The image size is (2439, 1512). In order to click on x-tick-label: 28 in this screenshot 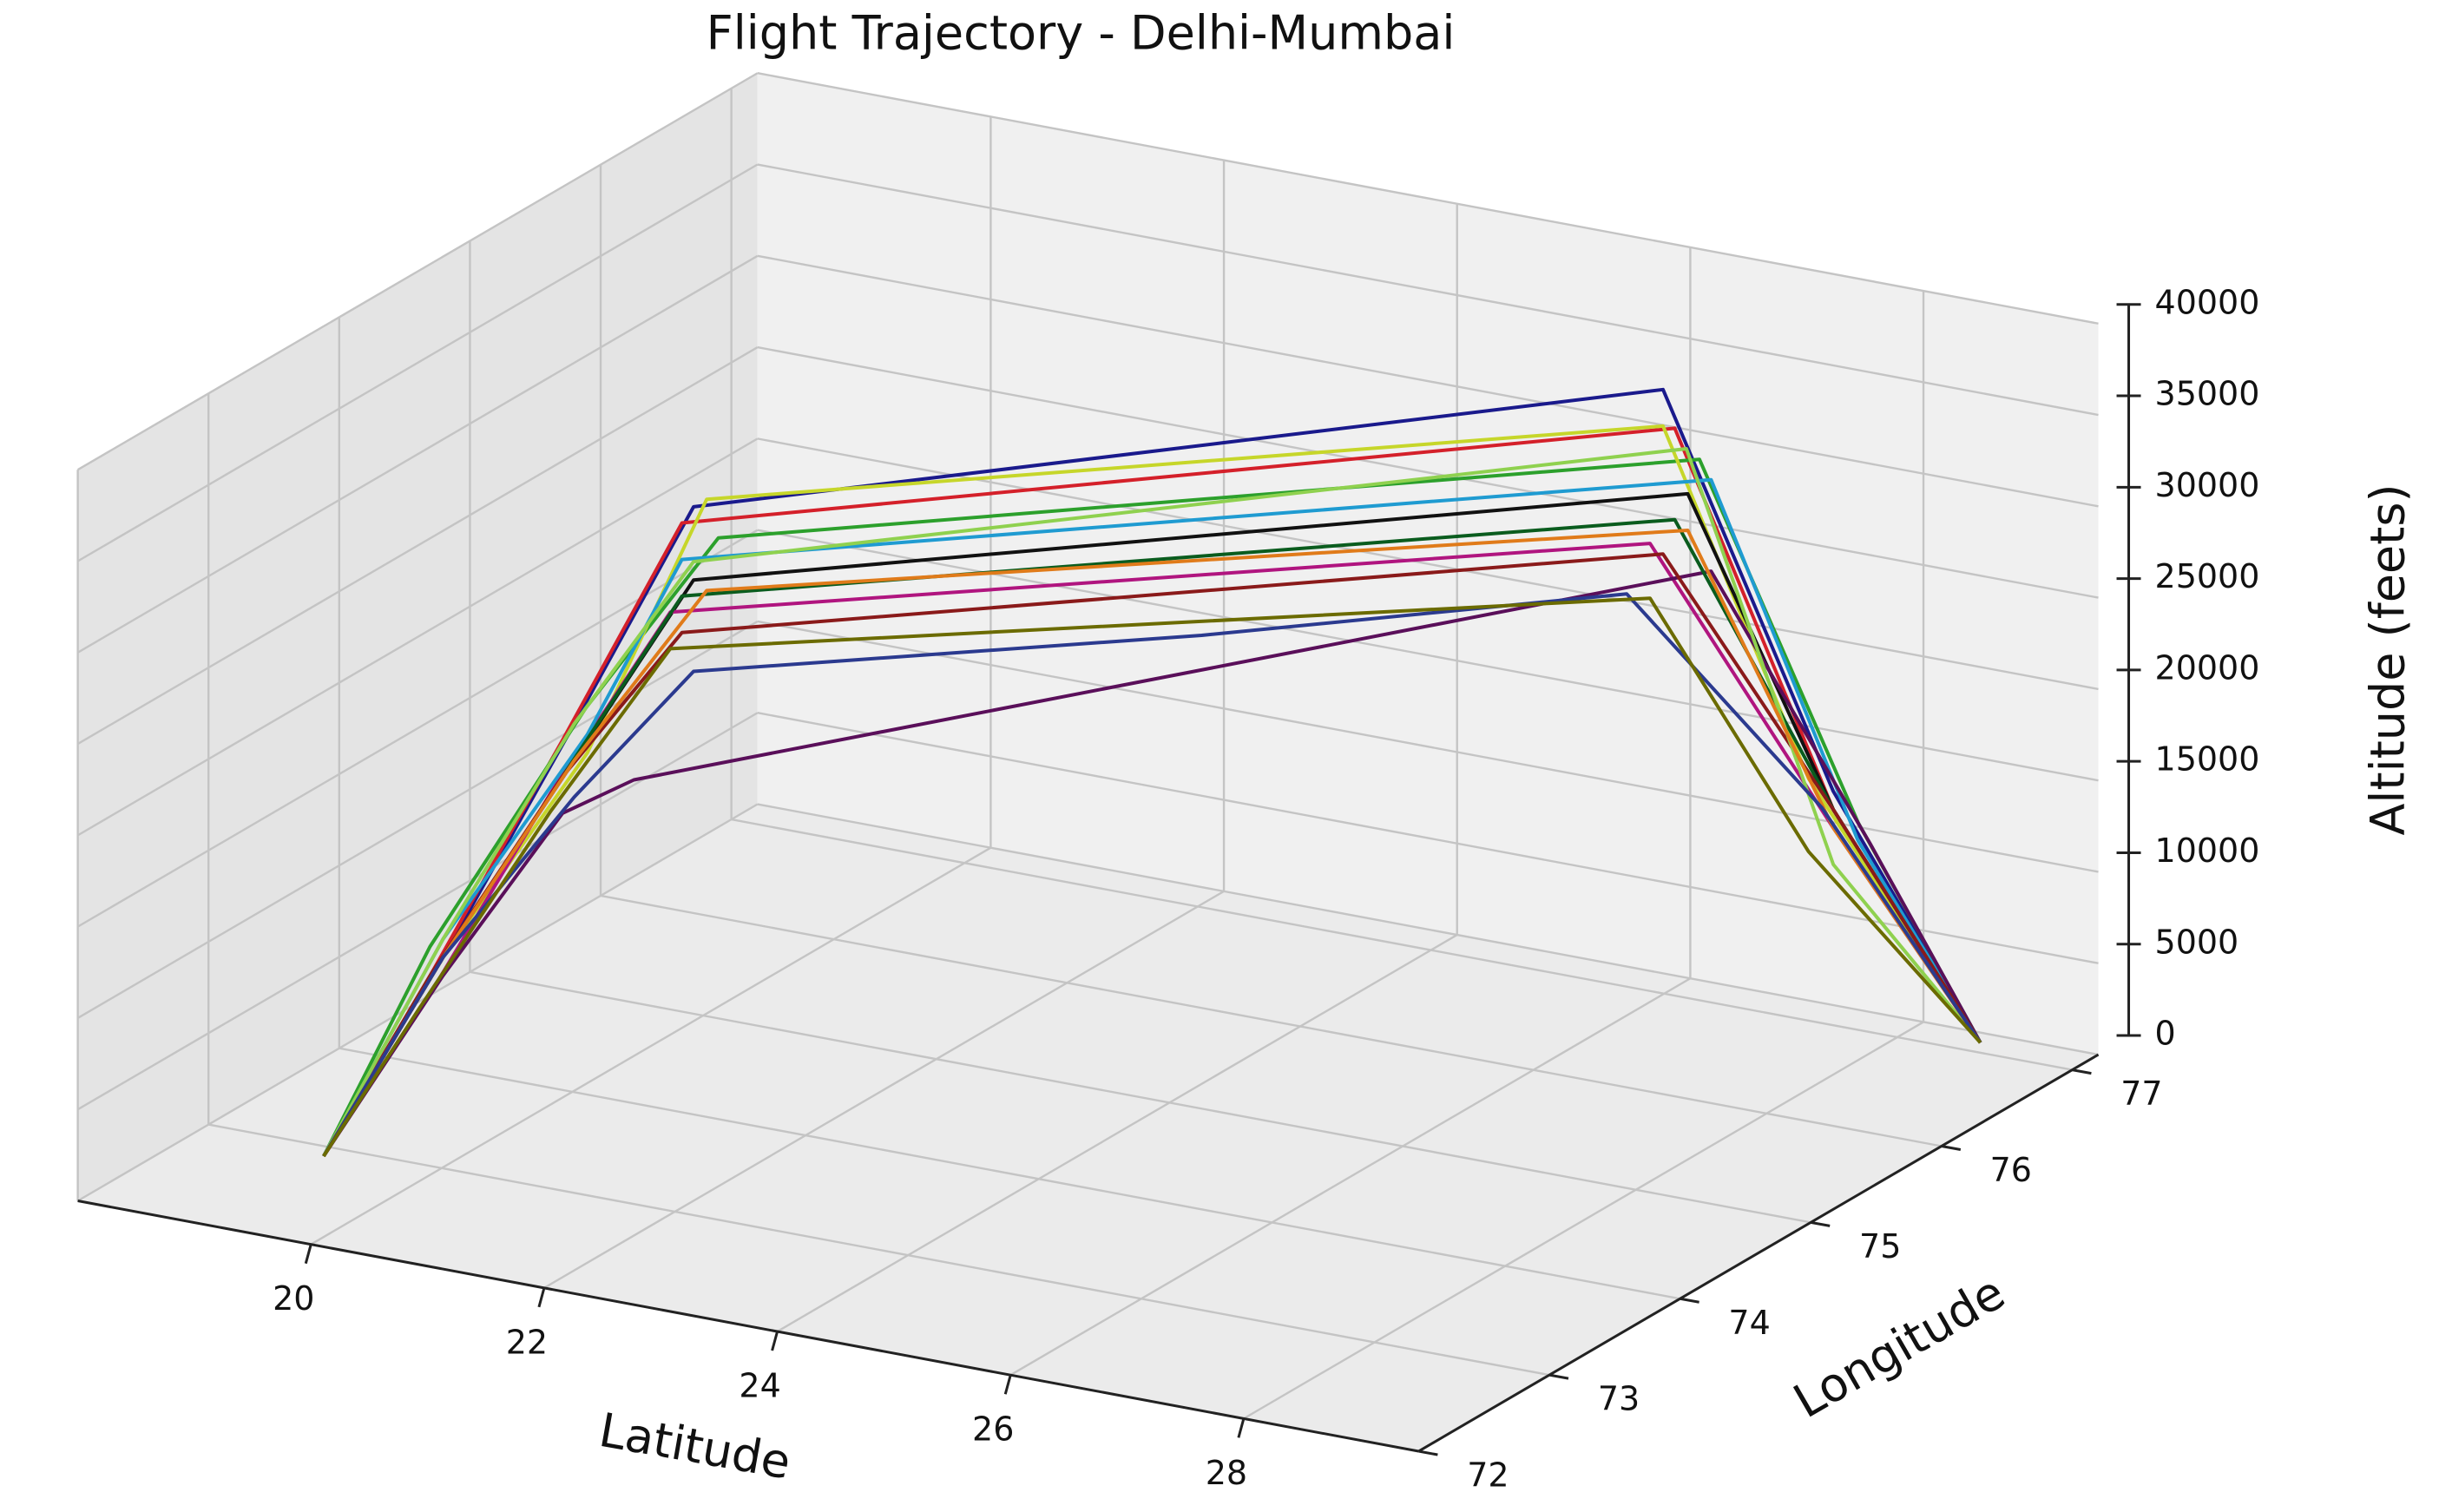, I will do `click(1226, 1473)`.